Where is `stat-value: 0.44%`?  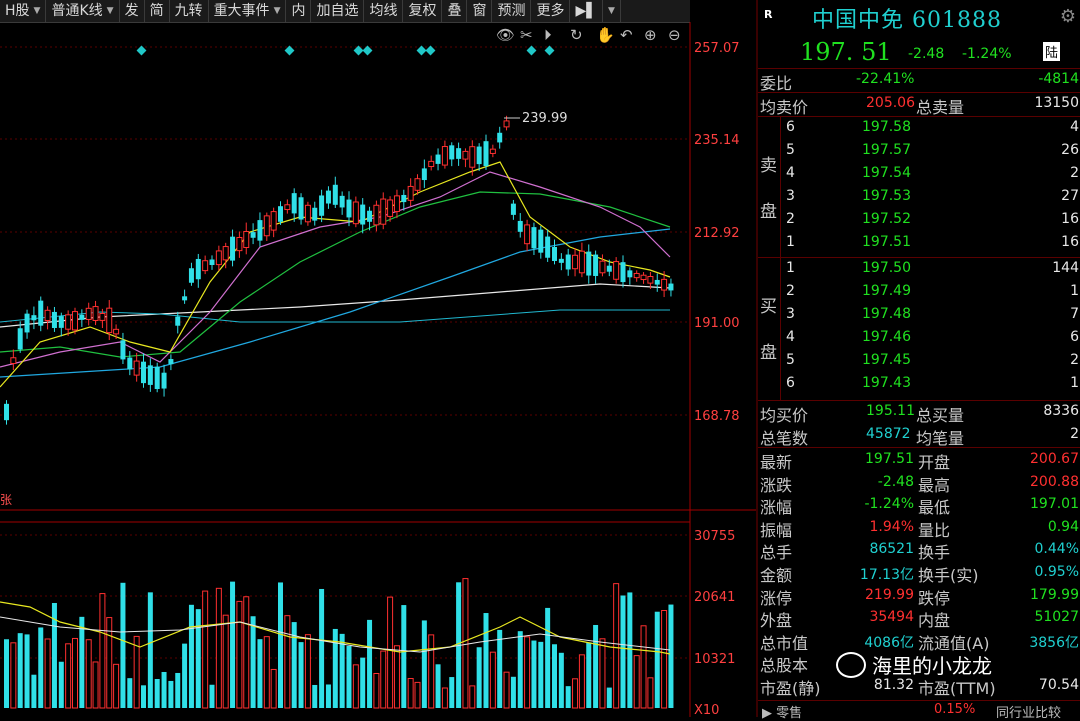
stat-value: 0.44% is located at coordinates (1056, 549).